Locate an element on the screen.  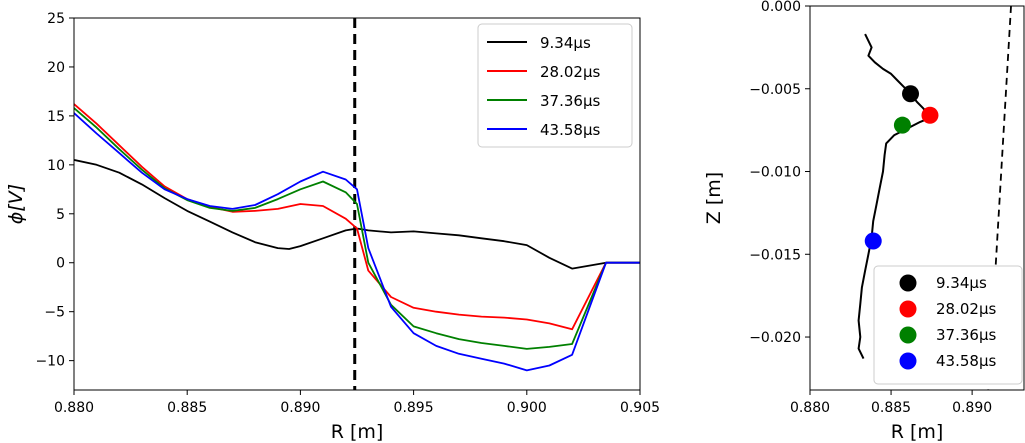
trajectory-x-axis-label: R [m] is located at coordinates (917, 432).